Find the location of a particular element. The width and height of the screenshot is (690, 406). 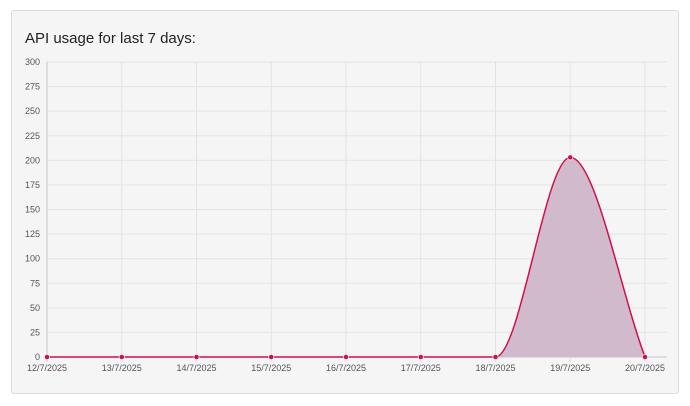

y-tick-label: 225 is located at coordinates (32, 136).